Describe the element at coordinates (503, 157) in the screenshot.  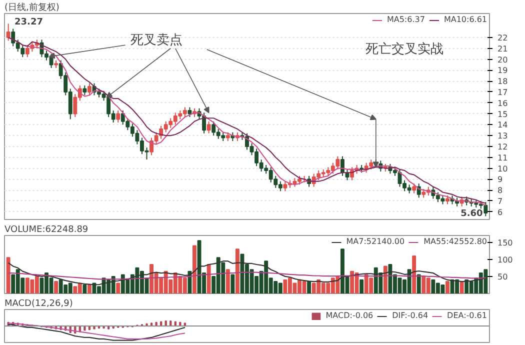
I see `y-tick-label: 11` at that location.